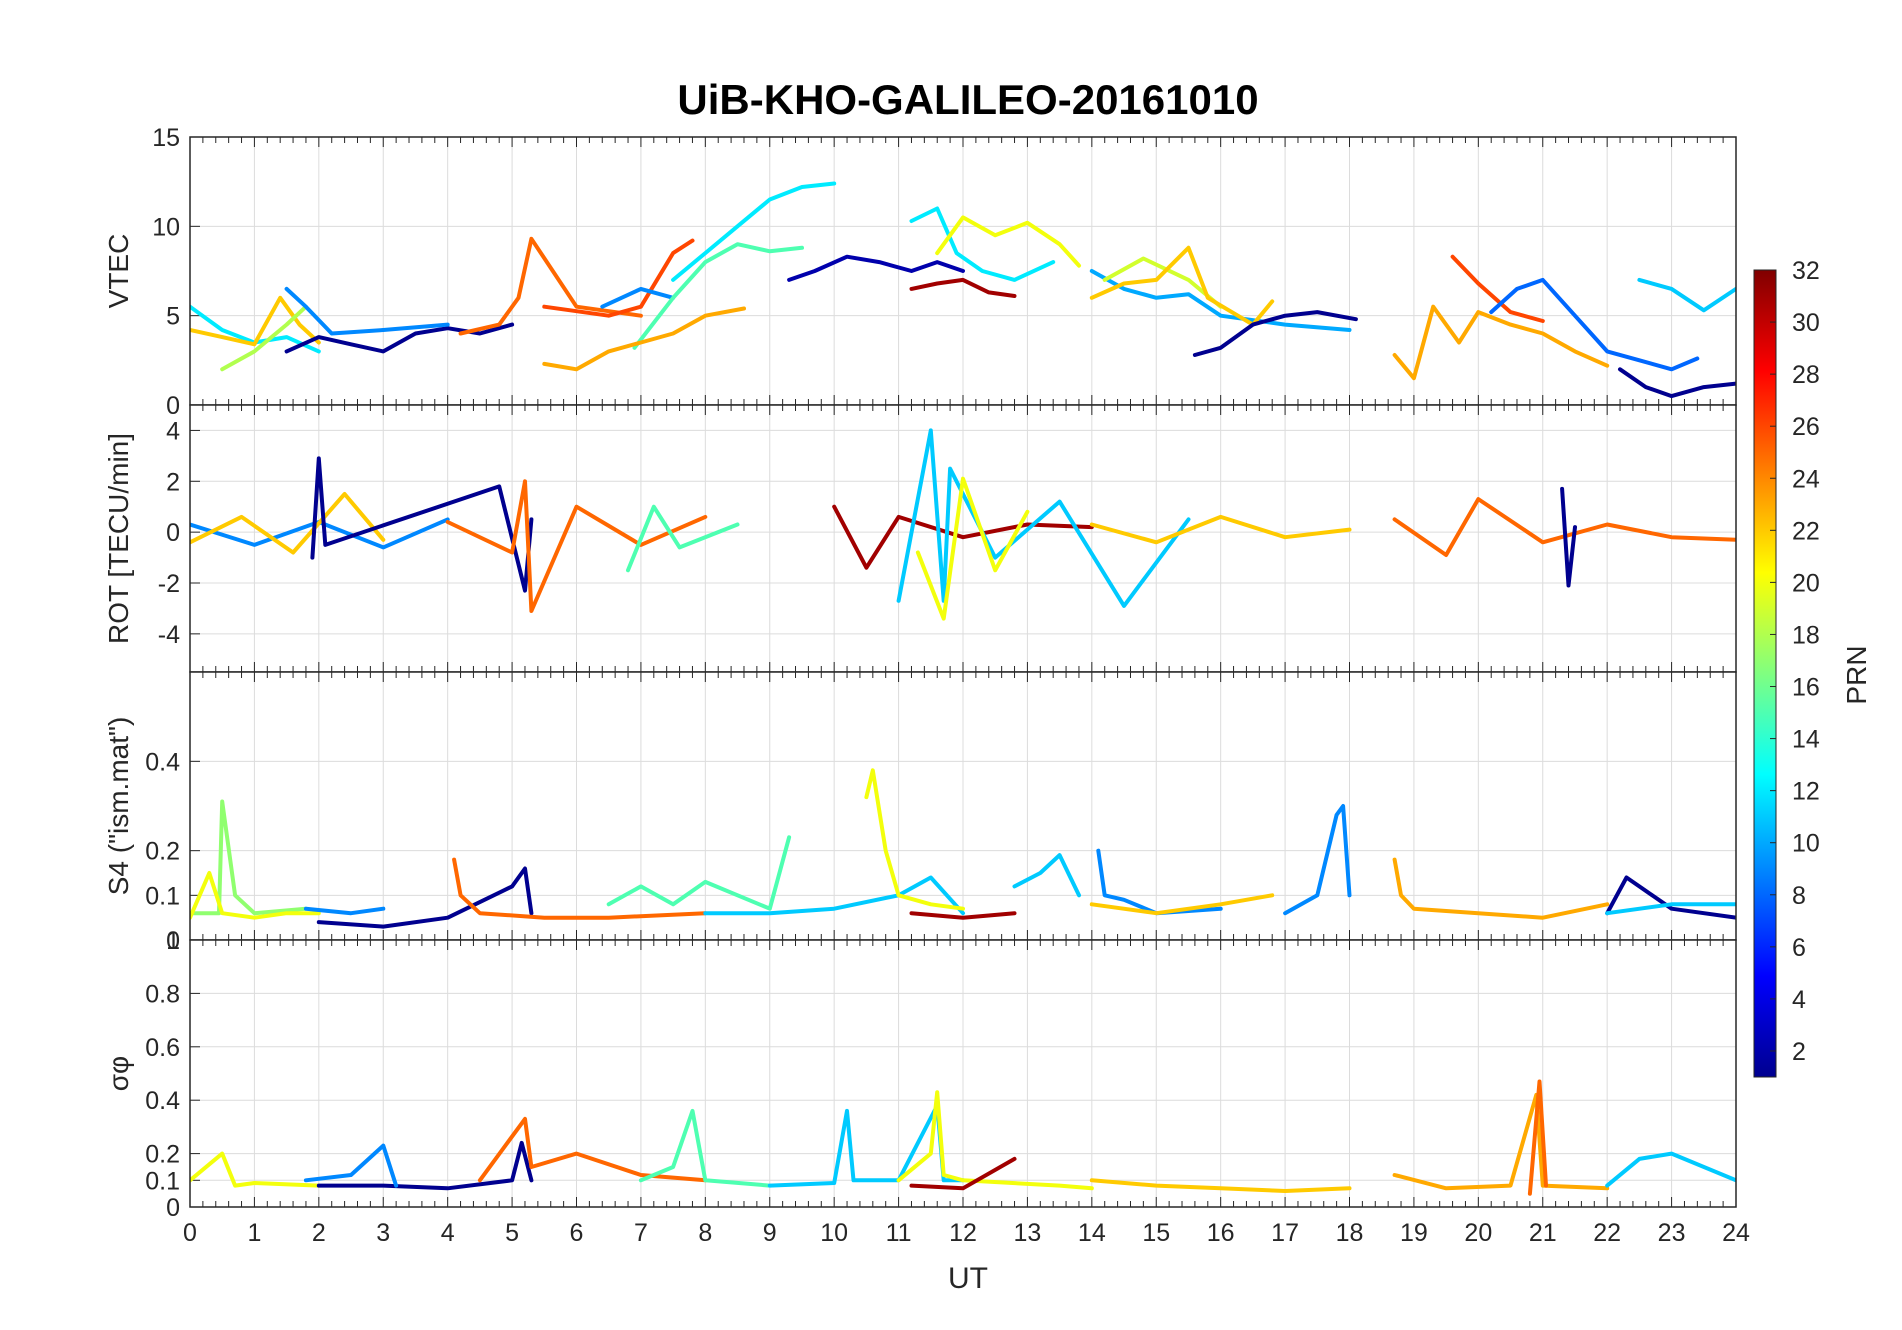 The width and height of the screenshot is (1902, 1330). What do you see at coordinates (162, 762) in the screenshot?
I see `y-tick-label: 0.4` at bounding box center [162, 762].